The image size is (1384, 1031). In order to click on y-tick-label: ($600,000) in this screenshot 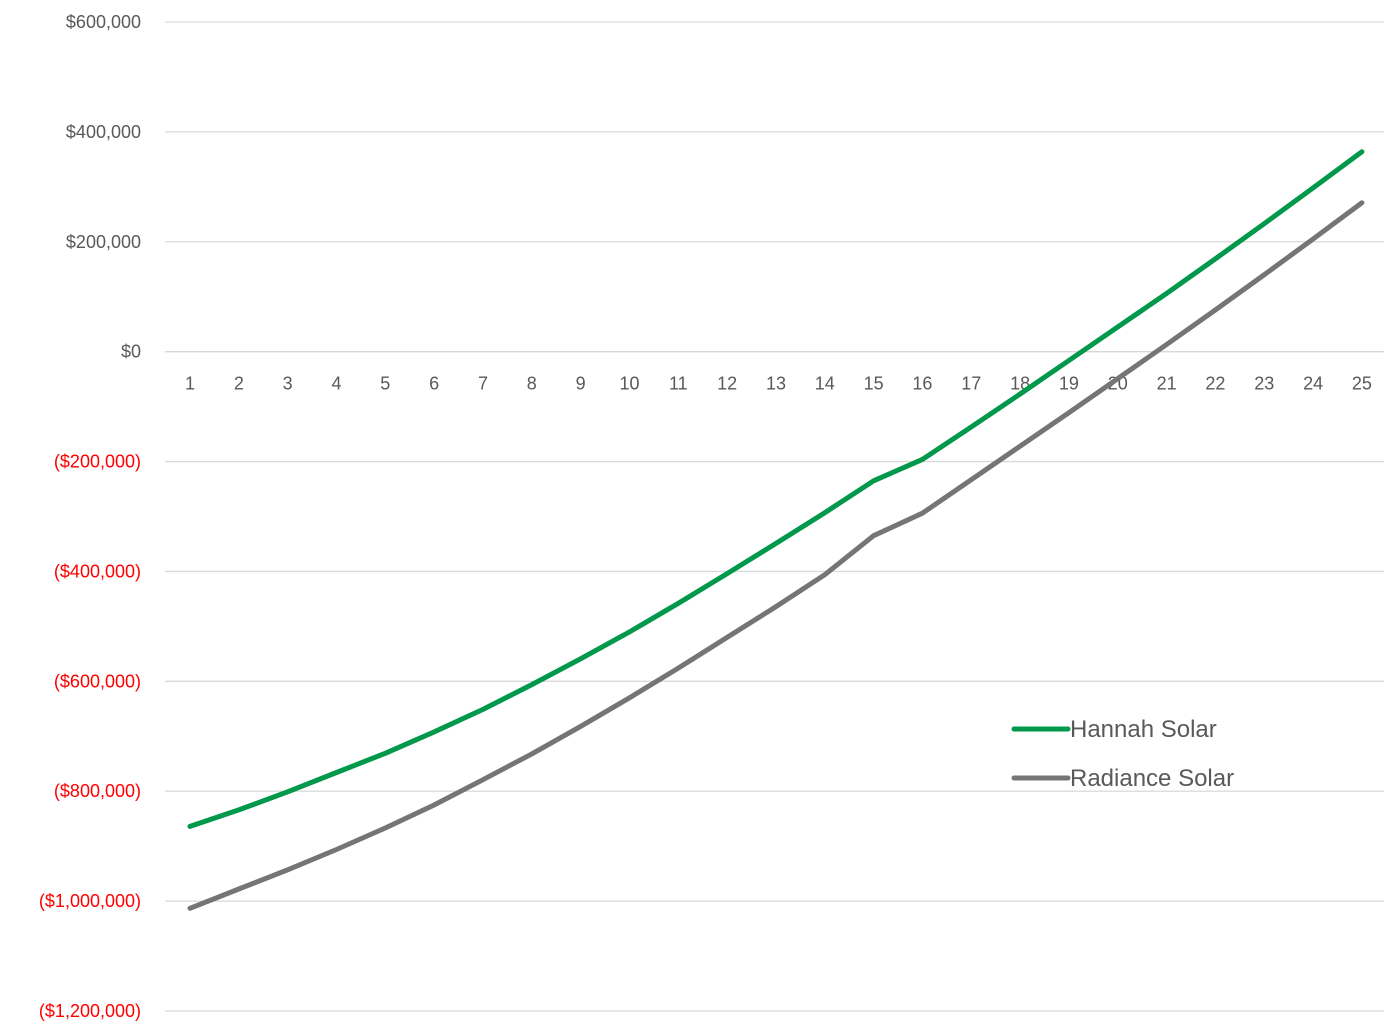, I will do `click(97, 681)`.